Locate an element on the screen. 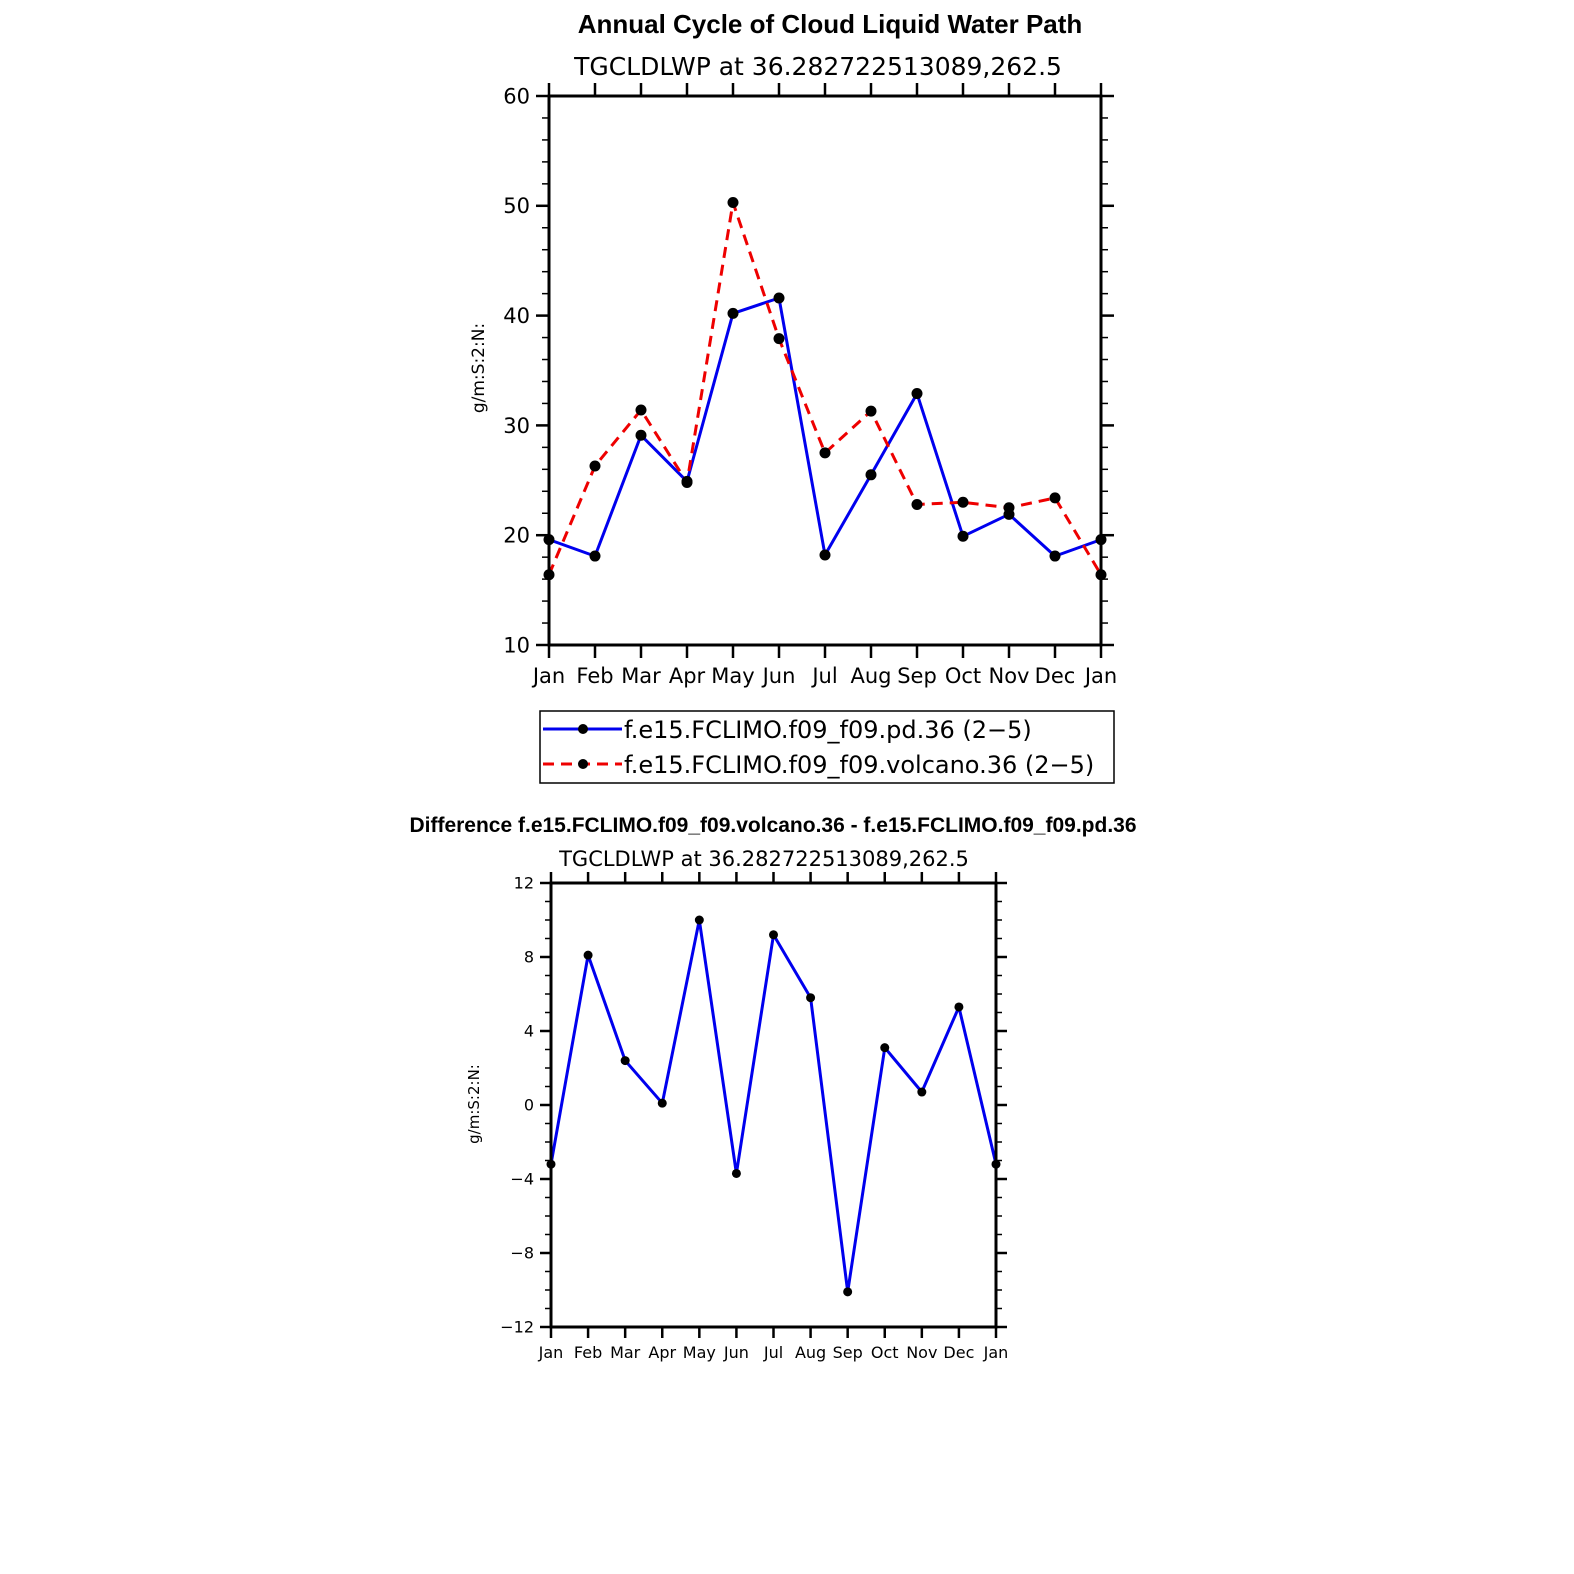  legend-entry-pd: f.e15.FCLIMO.f09_f09.pd.36 (2−5) is located at coordinates (828, 730).